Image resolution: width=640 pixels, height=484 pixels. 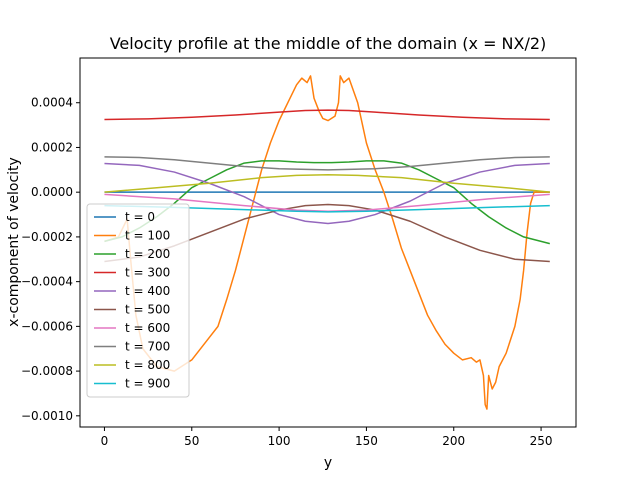 What do you see at coordinates (147, 273) in the screenshot?
I see `legend-label-3: t = 300` at bounding box center [147, 273].